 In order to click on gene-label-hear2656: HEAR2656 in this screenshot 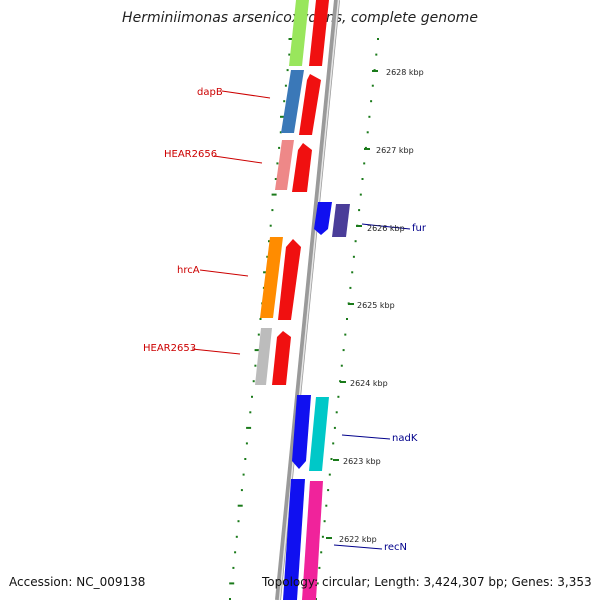, I will do `click(190, 154)`.